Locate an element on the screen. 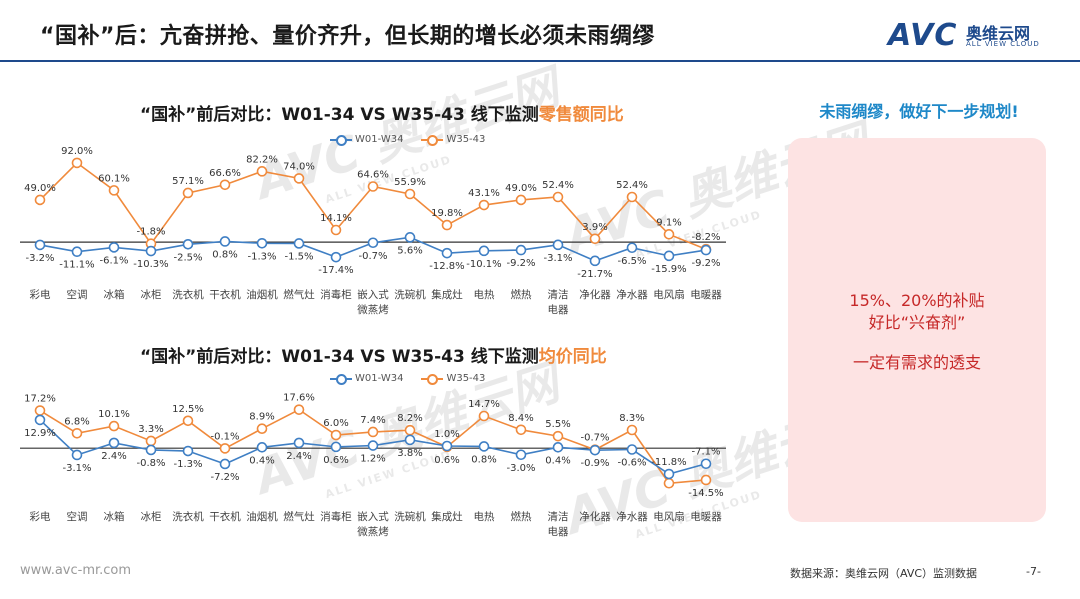  data-label: 3.3% is located at coordinates (150, 429).